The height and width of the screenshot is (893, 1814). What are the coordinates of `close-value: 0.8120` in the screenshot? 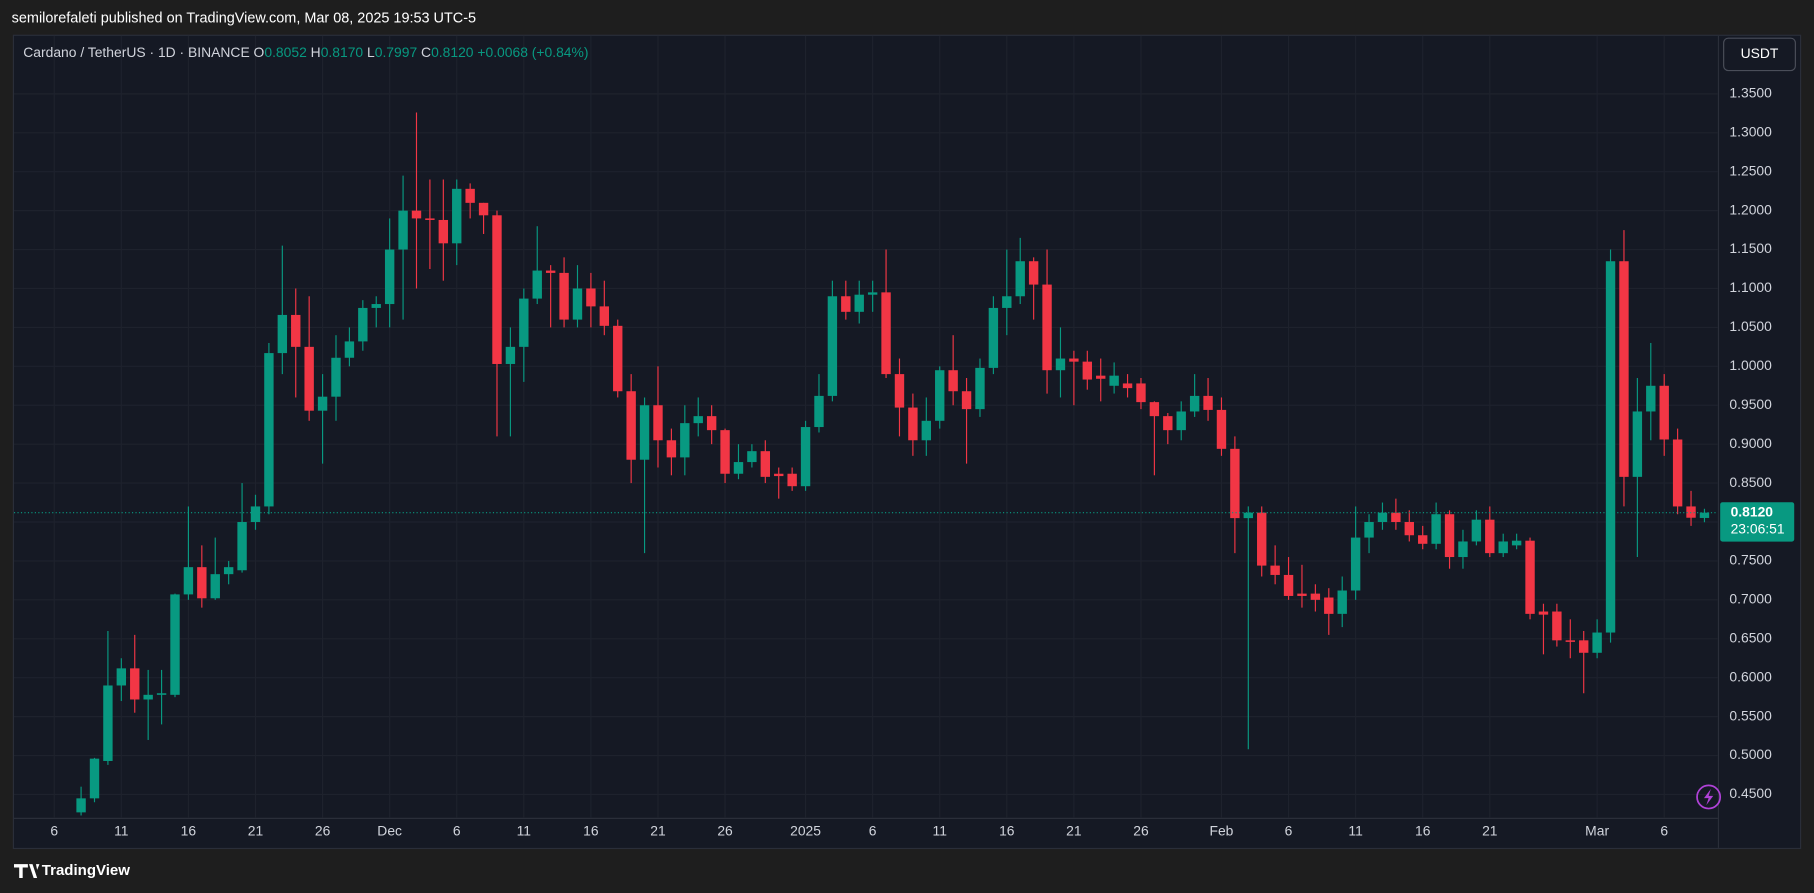 It's located at (452, 52).